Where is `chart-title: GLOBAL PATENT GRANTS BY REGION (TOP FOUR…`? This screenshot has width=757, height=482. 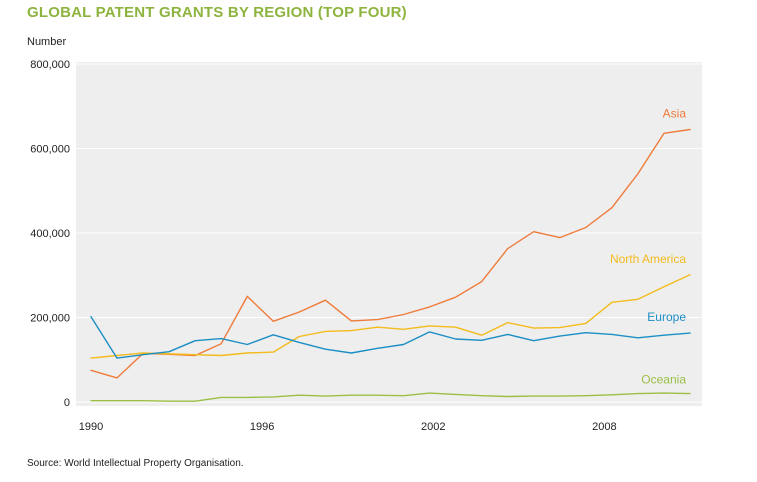 chart-title: GLOBAL PATENT GRANTS BY REGION (TOP FOUR… is located at coordinates (217, 12).